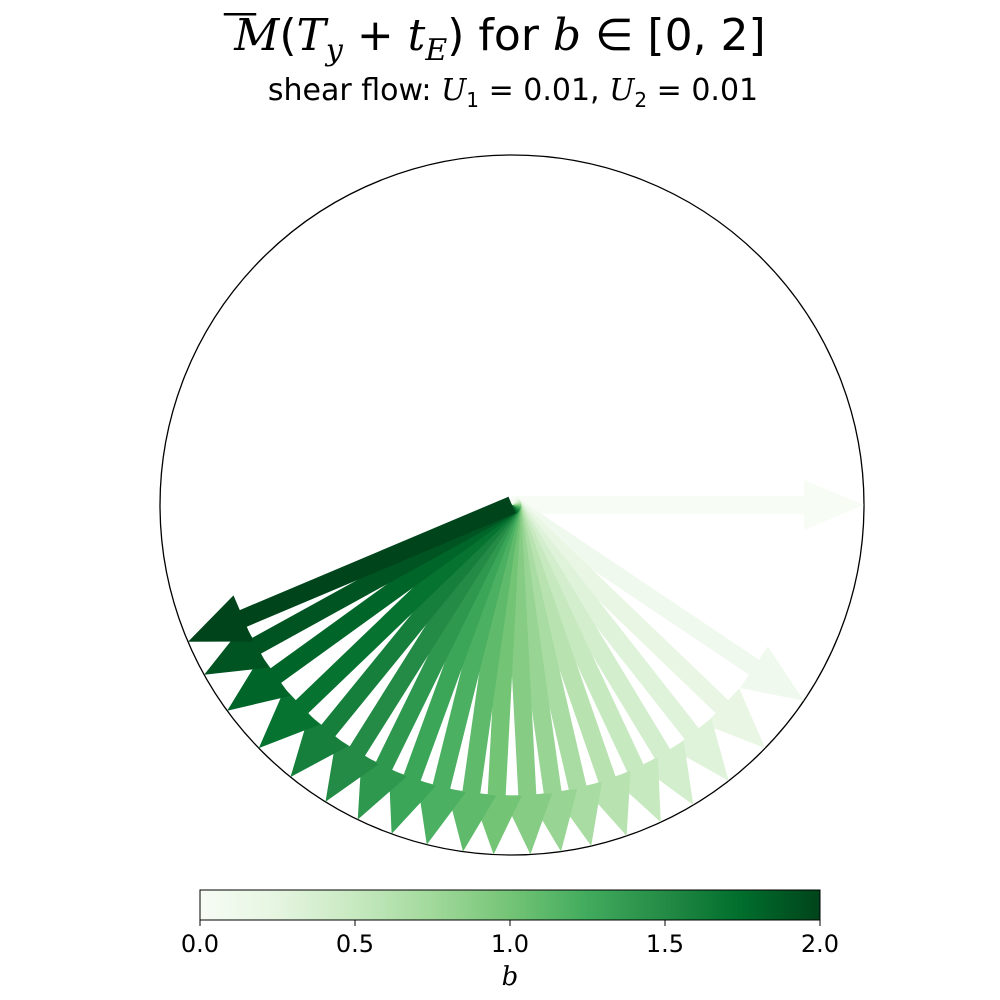  What do you see at coordinates (665, 944) in the screenshot?
I see `colorbar-tick-label: 1.5` at bounding box center [665, 944].